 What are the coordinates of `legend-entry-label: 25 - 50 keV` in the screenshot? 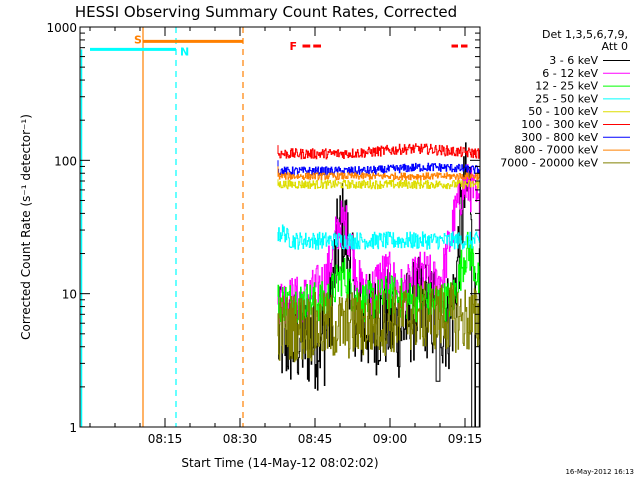 It's located at (566, 98).